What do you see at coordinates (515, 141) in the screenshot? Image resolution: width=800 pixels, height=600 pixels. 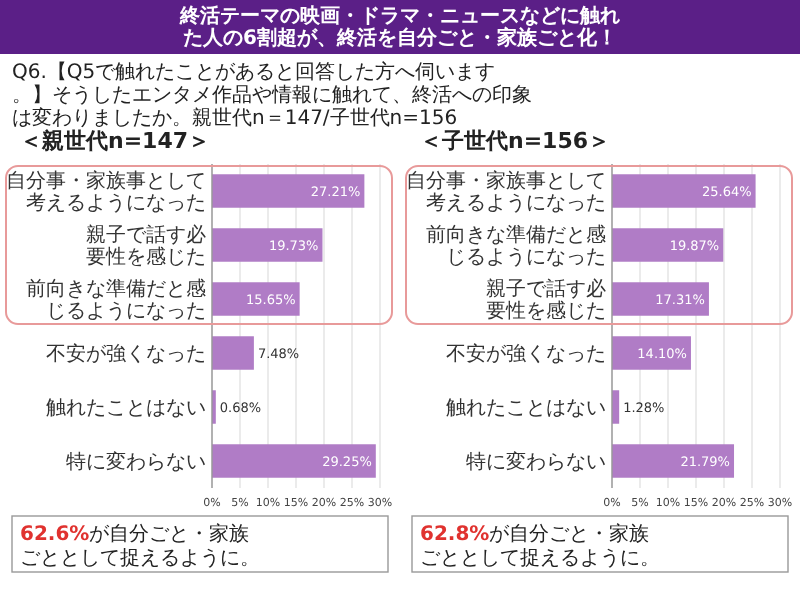 I see `chart-title: ＜子世代n=156＞` at bounding box center [515, 141].